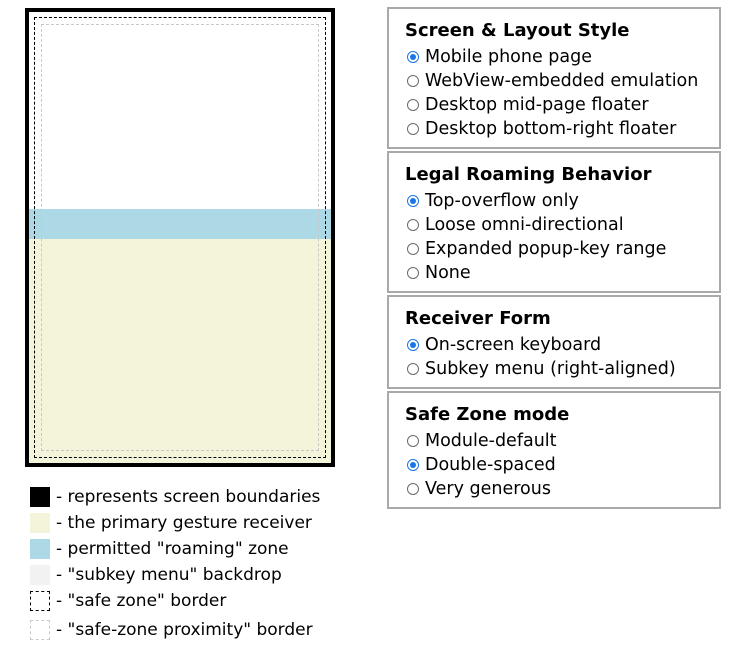 The image size is (744, 655). I want to click on option-label: Top-overflow only, so click(502, 201).